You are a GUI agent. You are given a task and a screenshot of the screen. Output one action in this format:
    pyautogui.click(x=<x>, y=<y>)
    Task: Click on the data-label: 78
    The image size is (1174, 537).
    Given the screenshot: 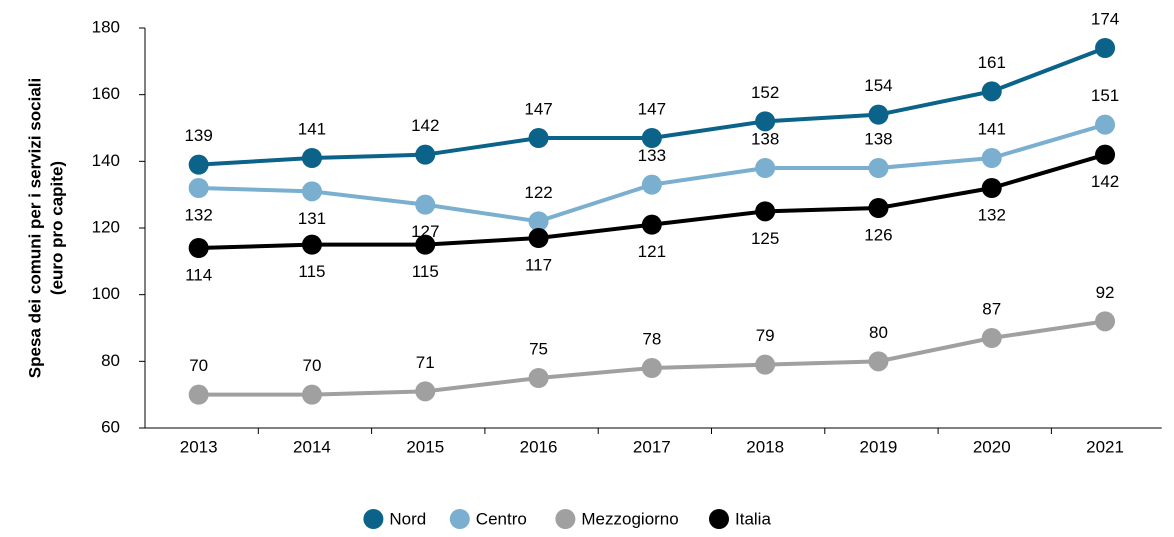 What is the action you would take?
    pyautogui.click(x=651, y=338)
    